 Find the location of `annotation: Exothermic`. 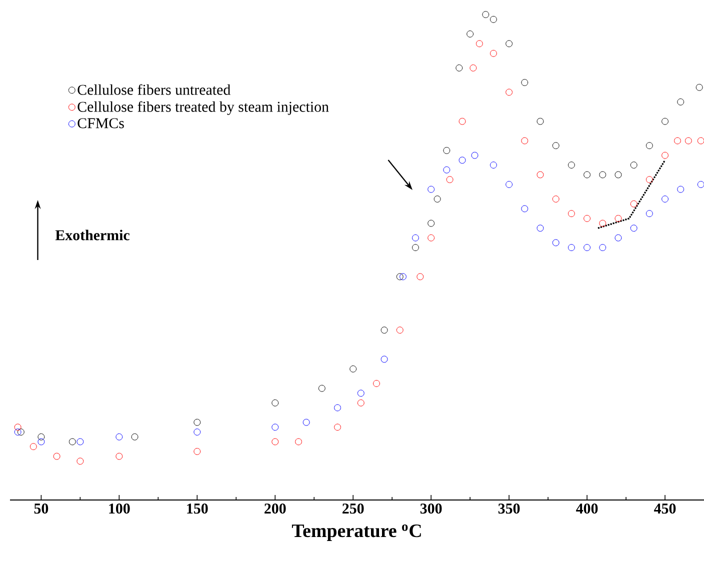

annotation: Exothermic is located at coordinates (92, 235).